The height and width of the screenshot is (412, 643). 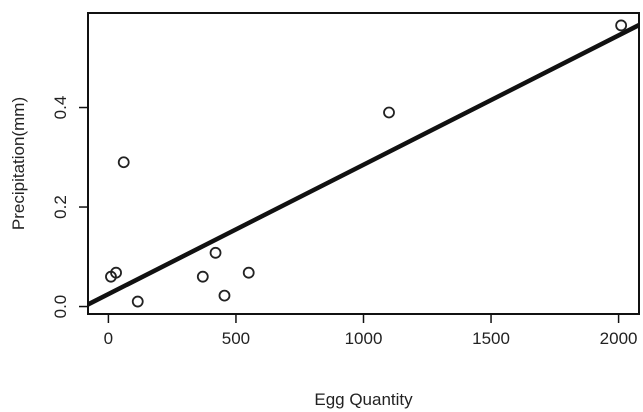 I want to click on x-axis: 0 500 1000 1500 2000, so click(x=371, y=331).